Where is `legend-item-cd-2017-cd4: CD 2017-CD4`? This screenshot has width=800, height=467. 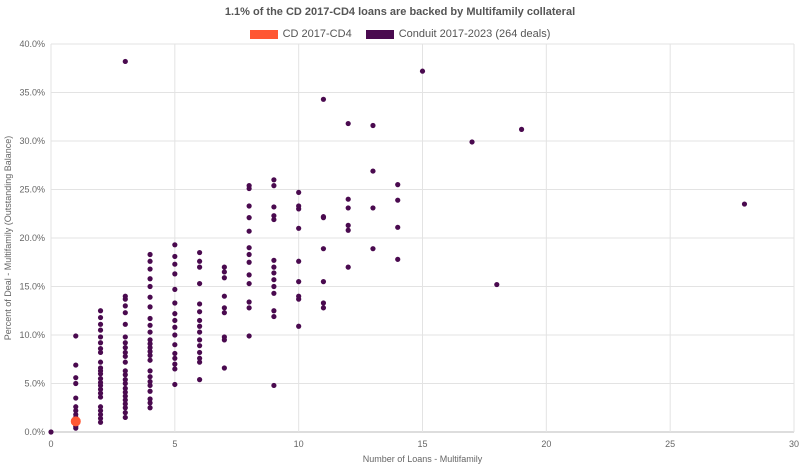 legend-item-cd-2017-cd4: CD 2017-CD4 is located at coordinates (300, 34).